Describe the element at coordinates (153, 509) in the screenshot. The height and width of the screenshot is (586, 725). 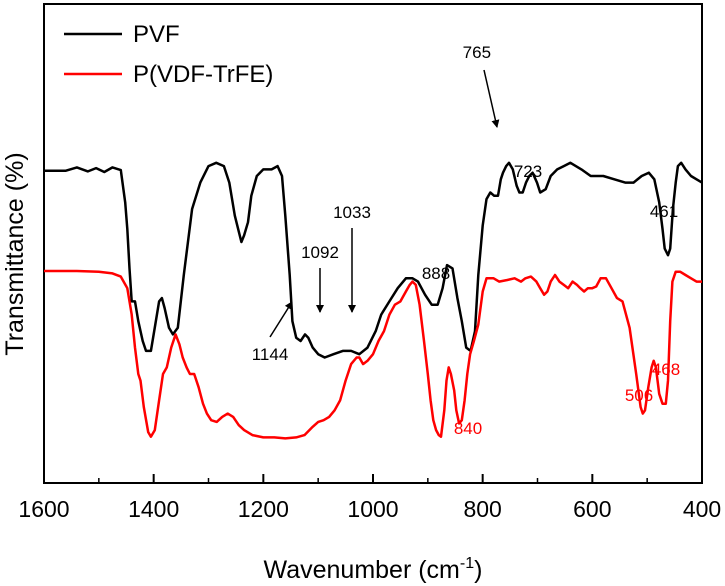
I see `x-tick-label-1400: 1400` at that location.